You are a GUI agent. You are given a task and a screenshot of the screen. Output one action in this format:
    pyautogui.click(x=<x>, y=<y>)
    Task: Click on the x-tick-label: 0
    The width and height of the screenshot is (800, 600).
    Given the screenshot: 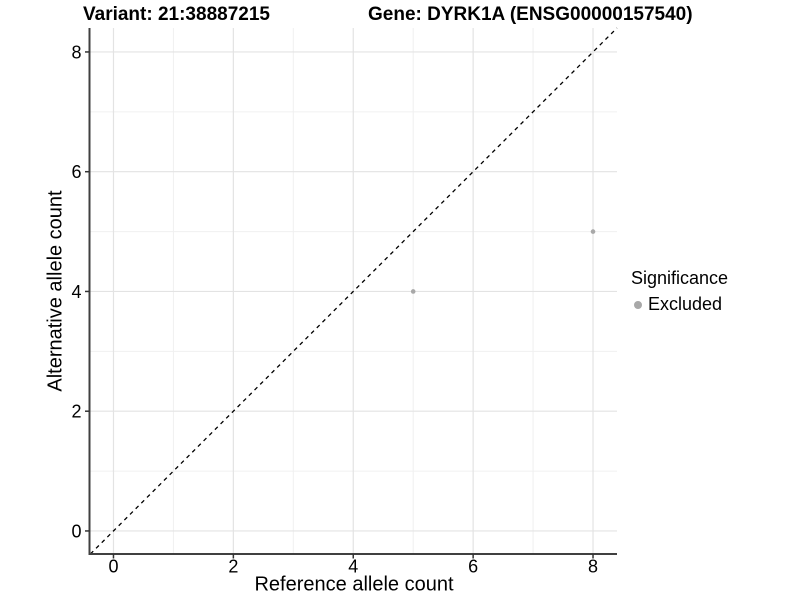 What is the action you would take?
    pyautogui.click(x=113, y=567)
    